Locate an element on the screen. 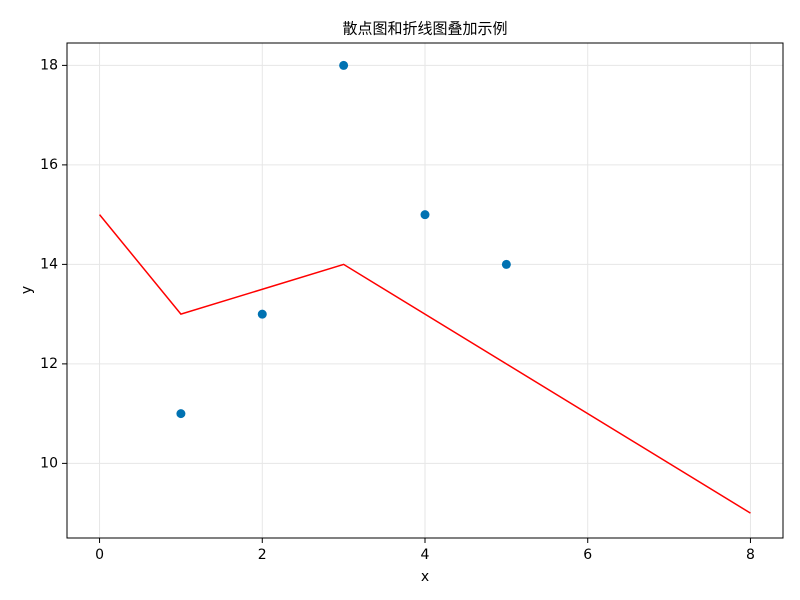 The width and height of the screenshot is (800, 600). y-tick-label: 18 is located at coordinates (49, 65).